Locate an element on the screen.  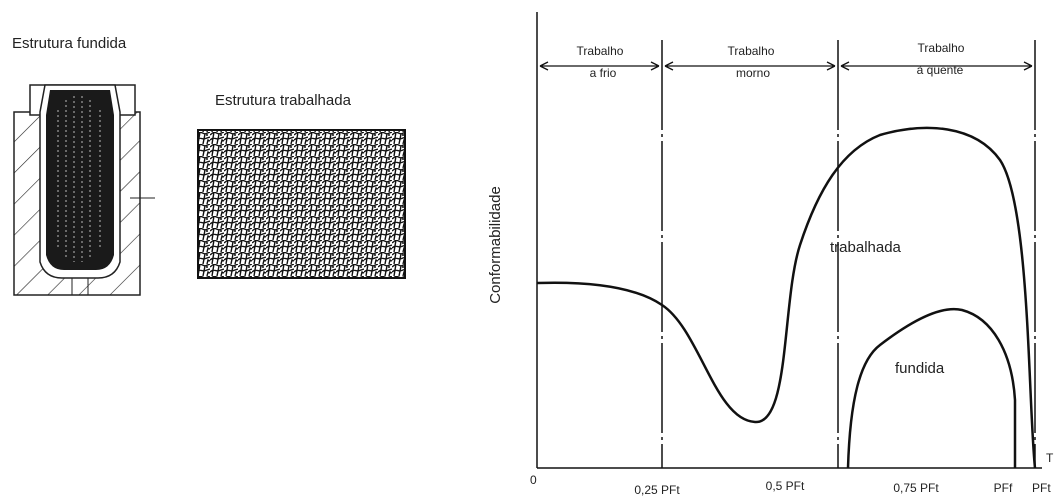
dendrites is located at coordinates (79, 179).